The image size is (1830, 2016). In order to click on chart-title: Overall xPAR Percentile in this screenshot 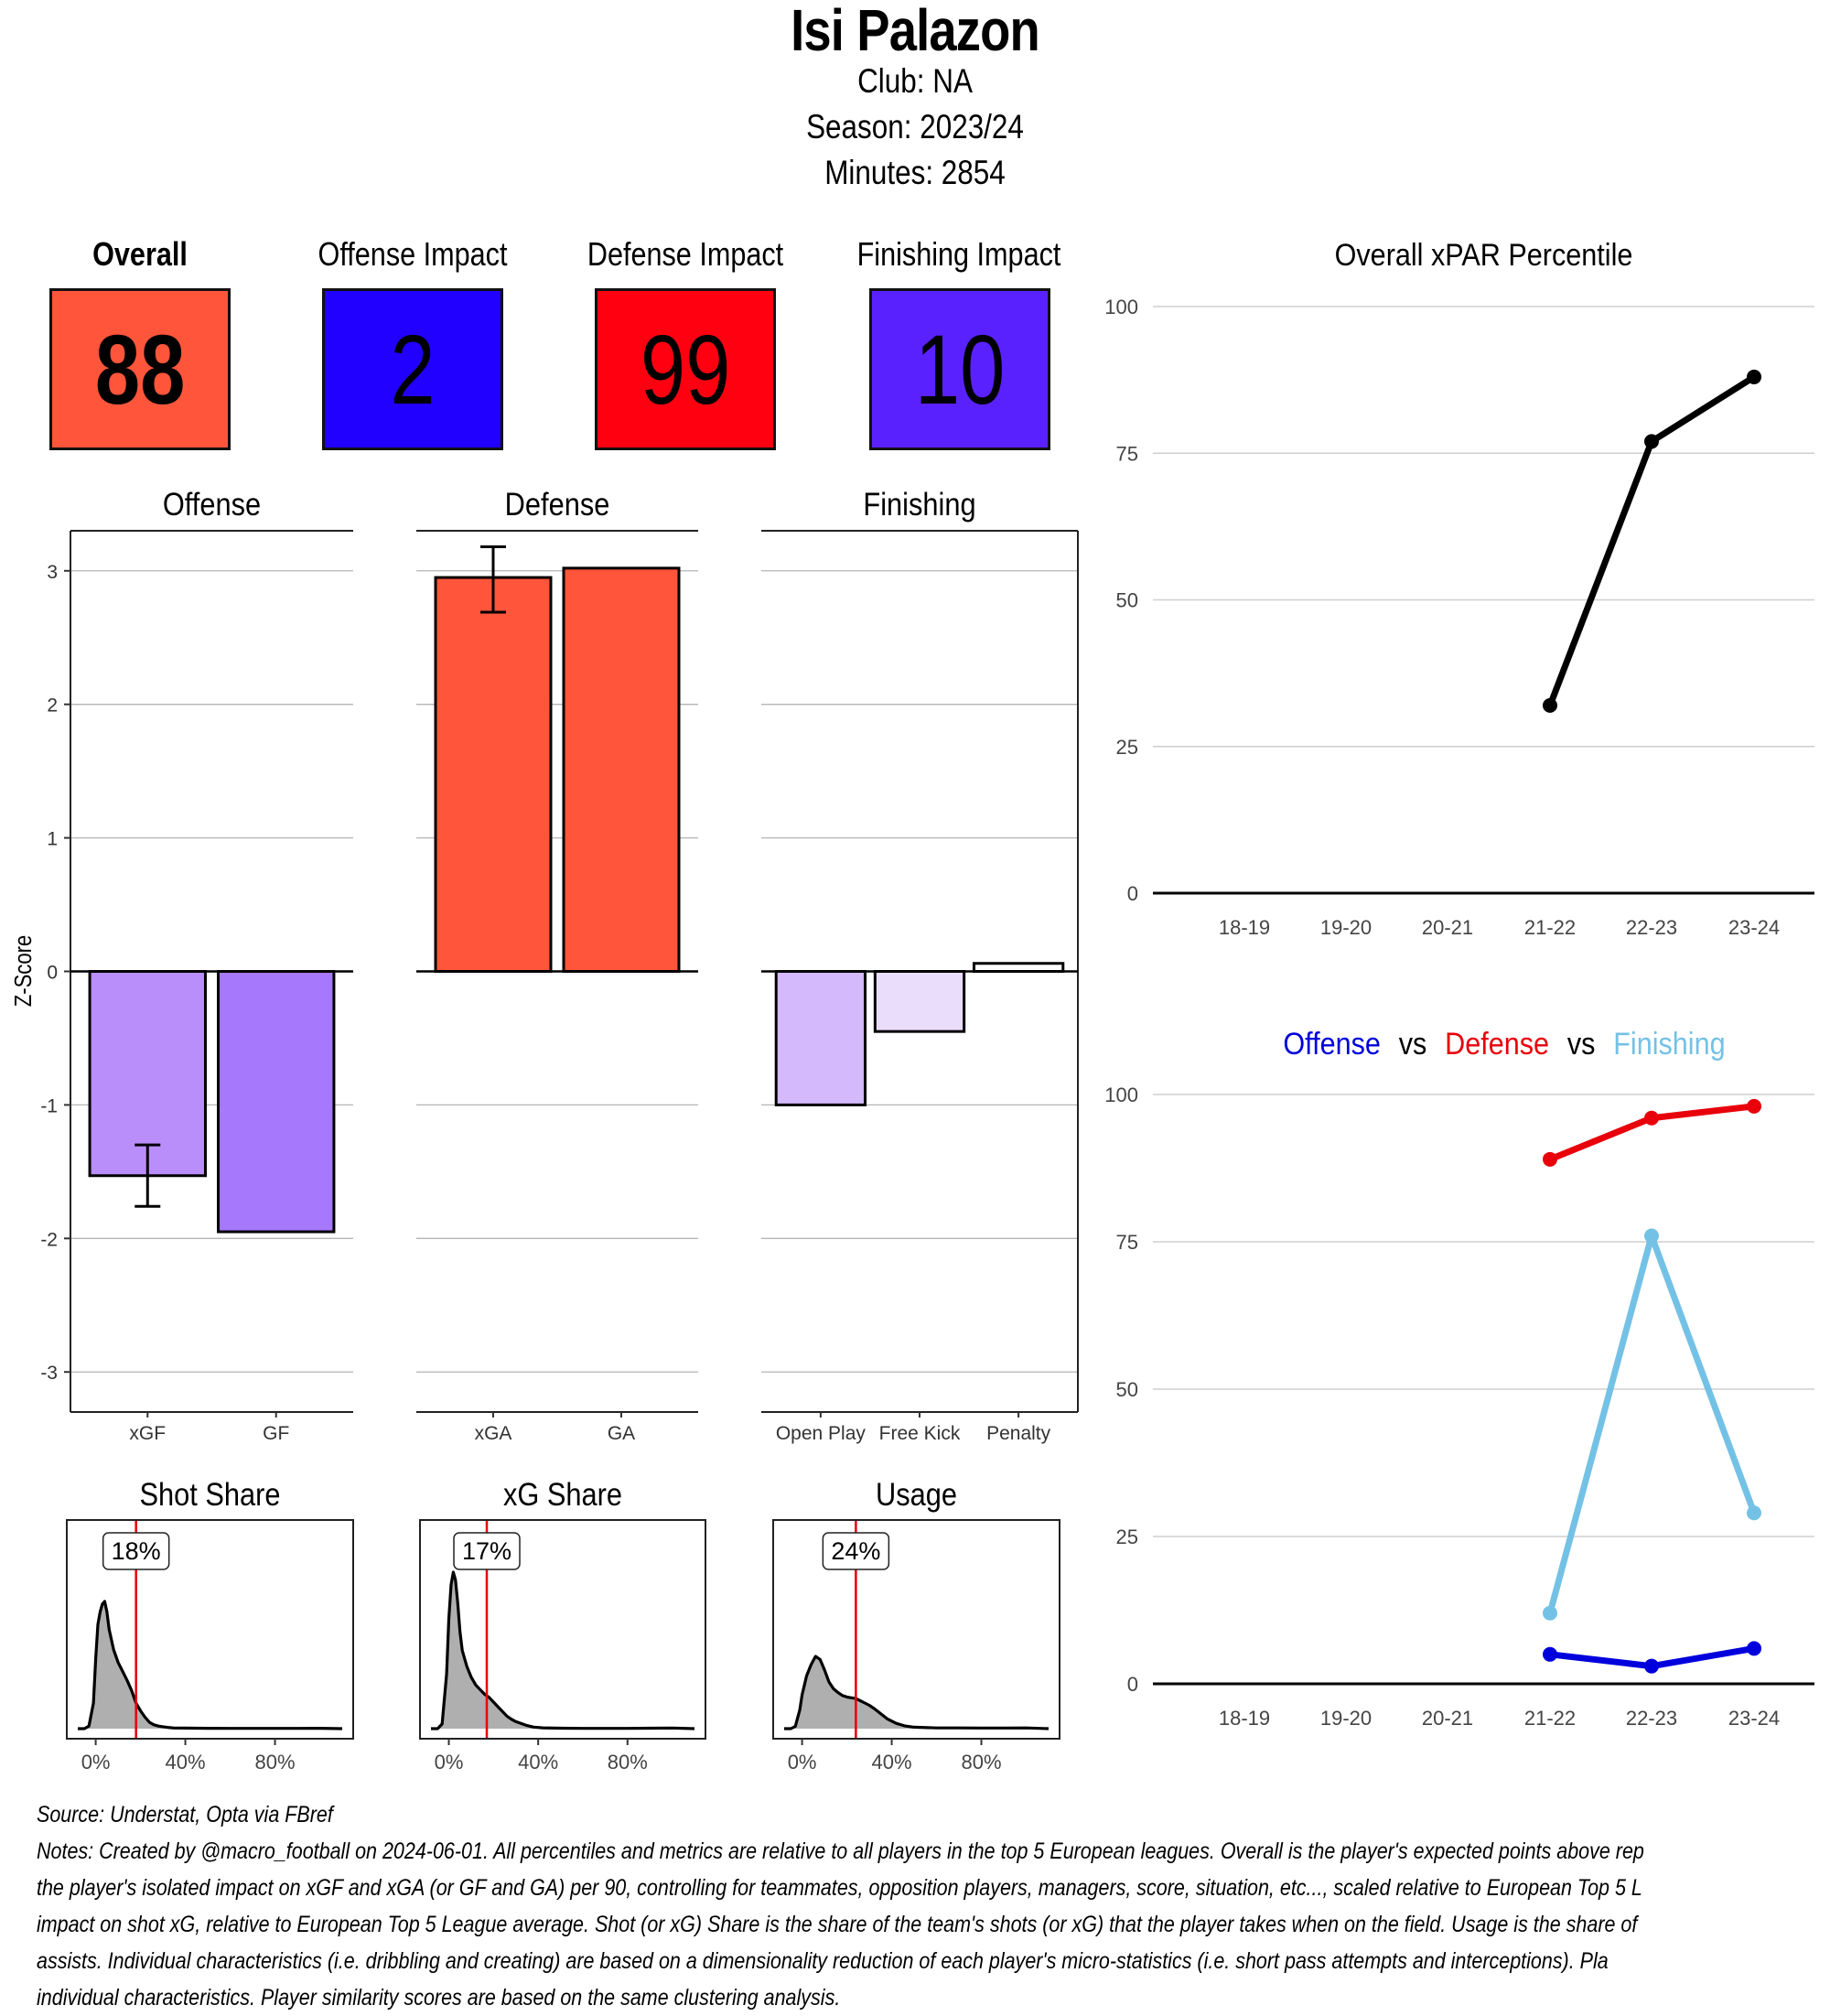, I will do `click(1484, 255)`.